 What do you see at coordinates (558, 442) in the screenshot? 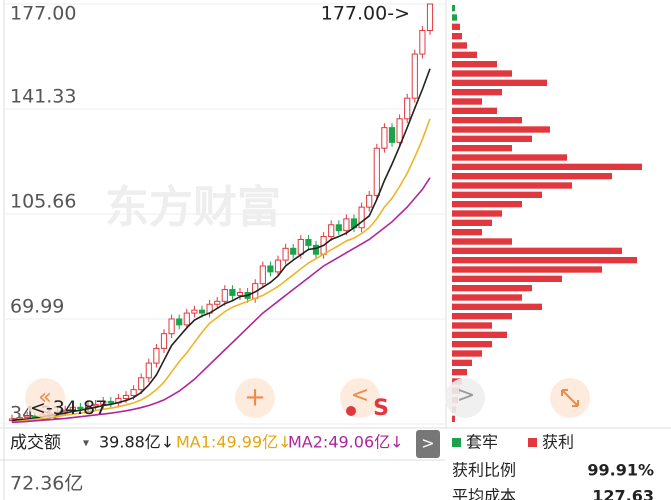
I see `legend-label: 获利` at bounding box center [558, 442].